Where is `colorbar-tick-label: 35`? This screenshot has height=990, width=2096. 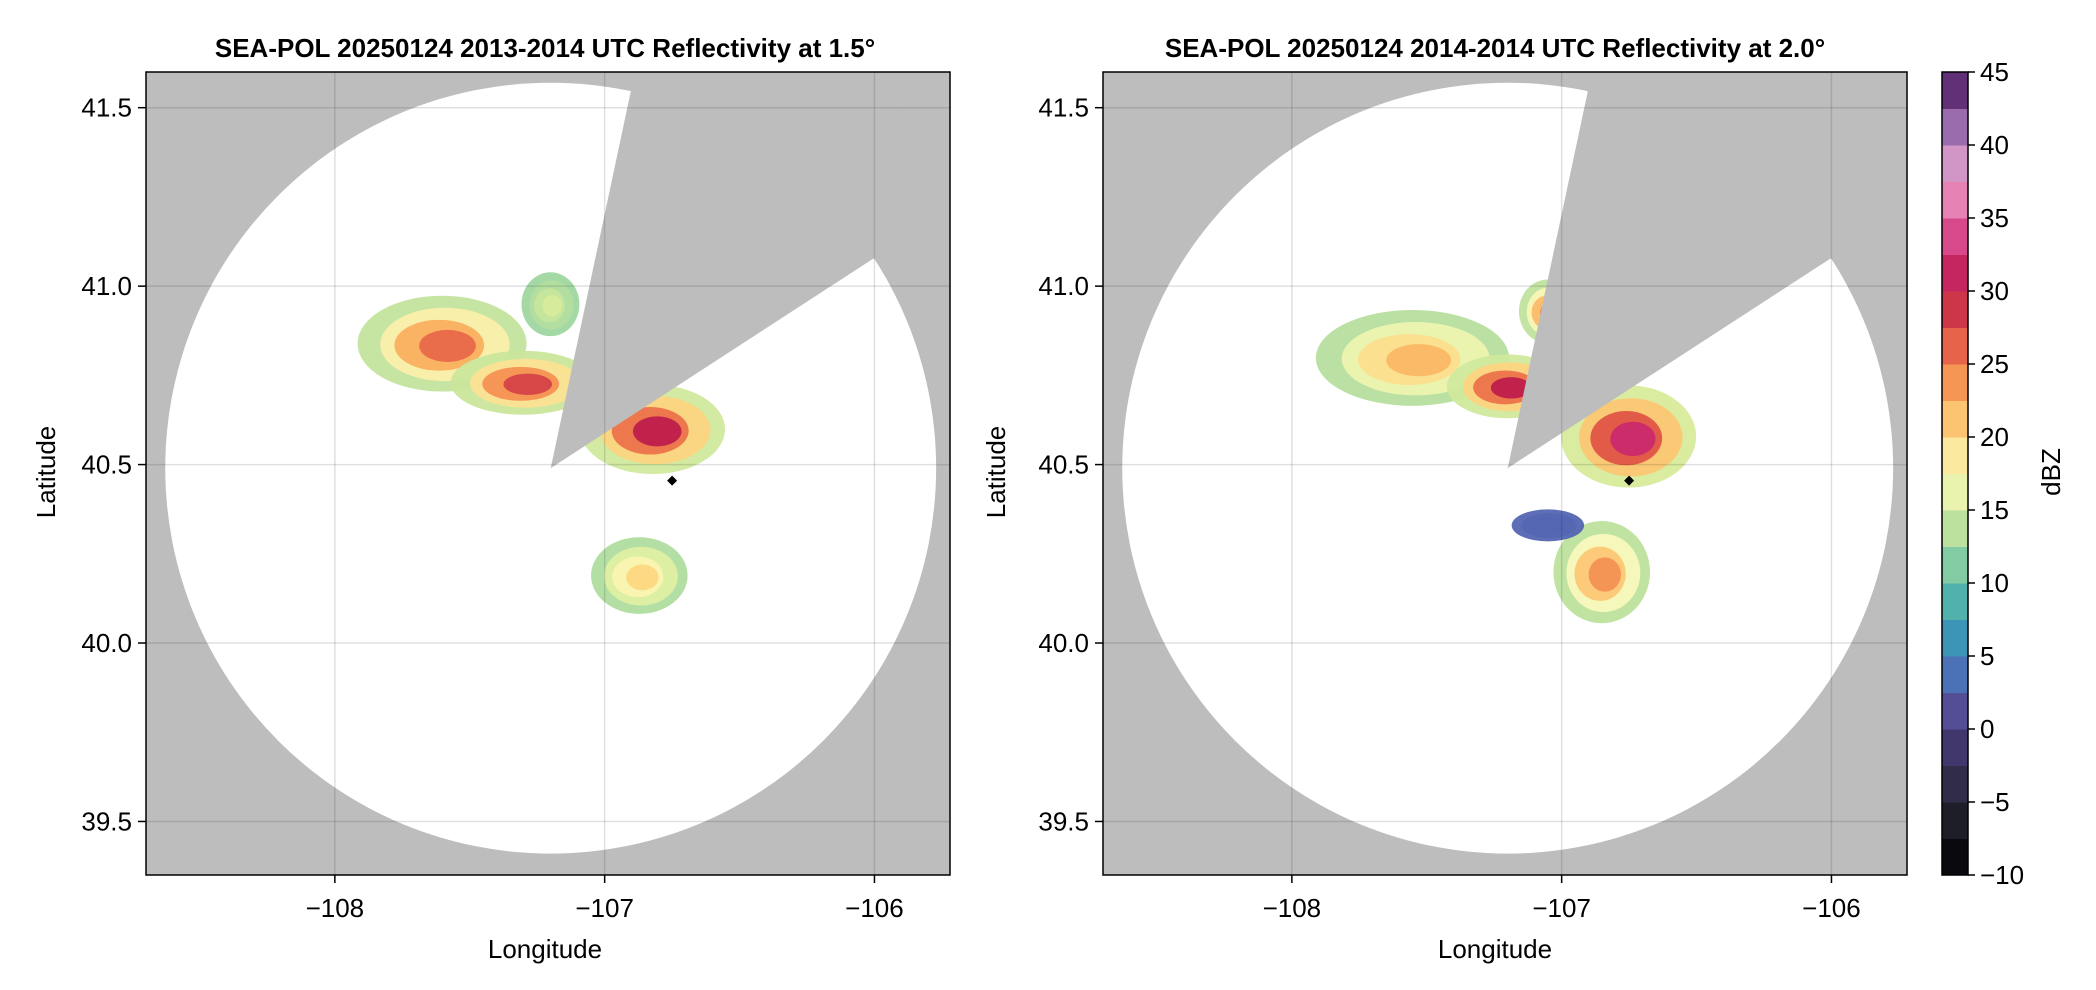 colorbar-tick-label: 35 is located at coordinates (1994, 218).